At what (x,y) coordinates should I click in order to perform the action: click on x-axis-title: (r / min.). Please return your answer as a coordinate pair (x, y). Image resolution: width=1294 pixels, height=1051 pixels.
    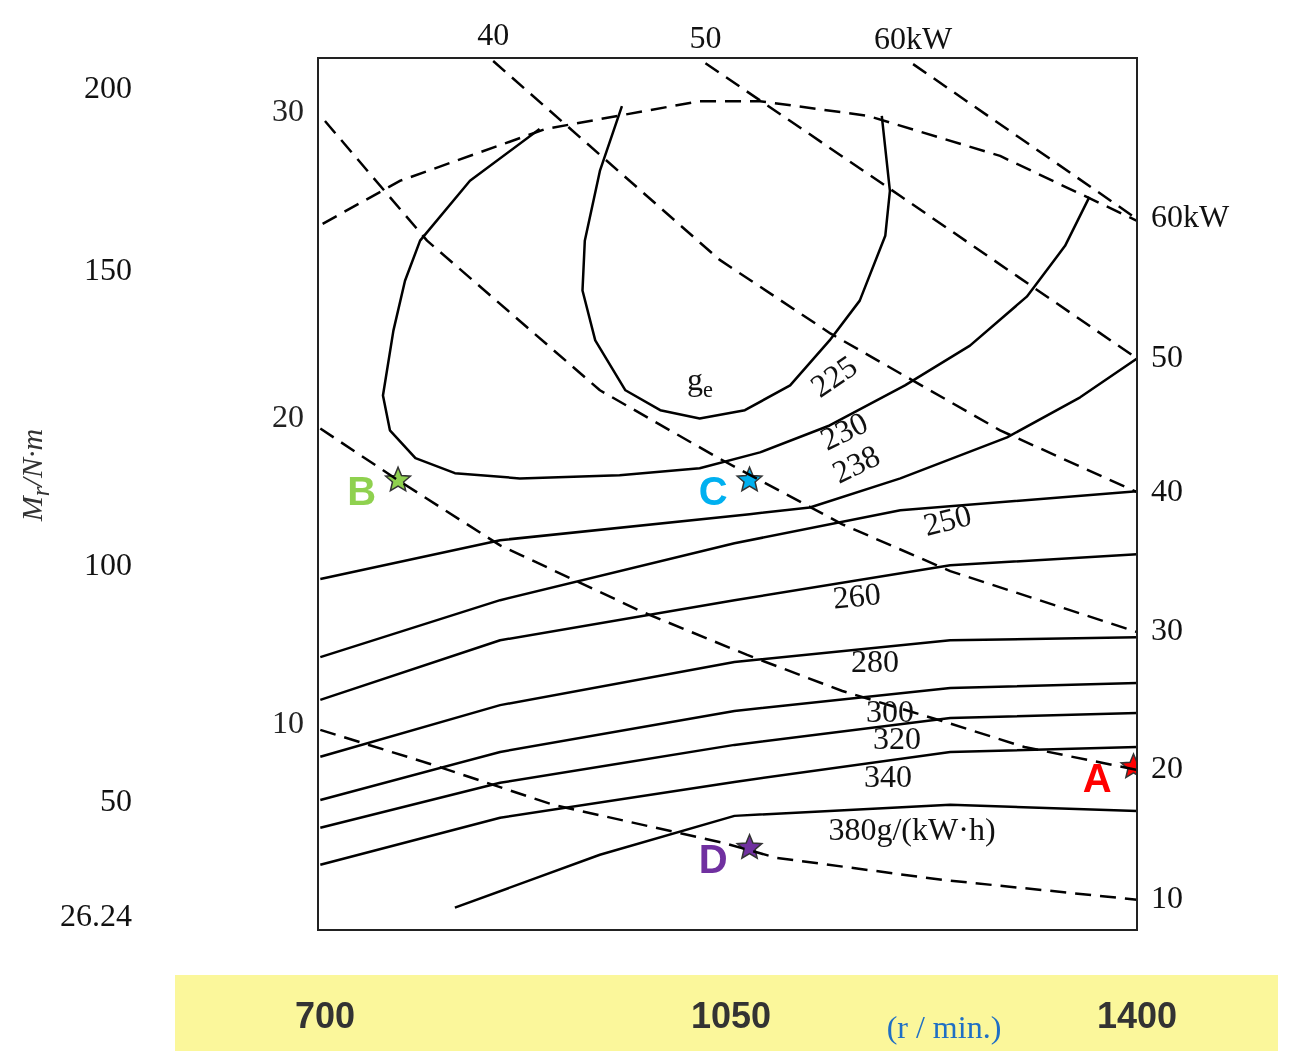
    Looking at the image, I should click on (944, 1027).